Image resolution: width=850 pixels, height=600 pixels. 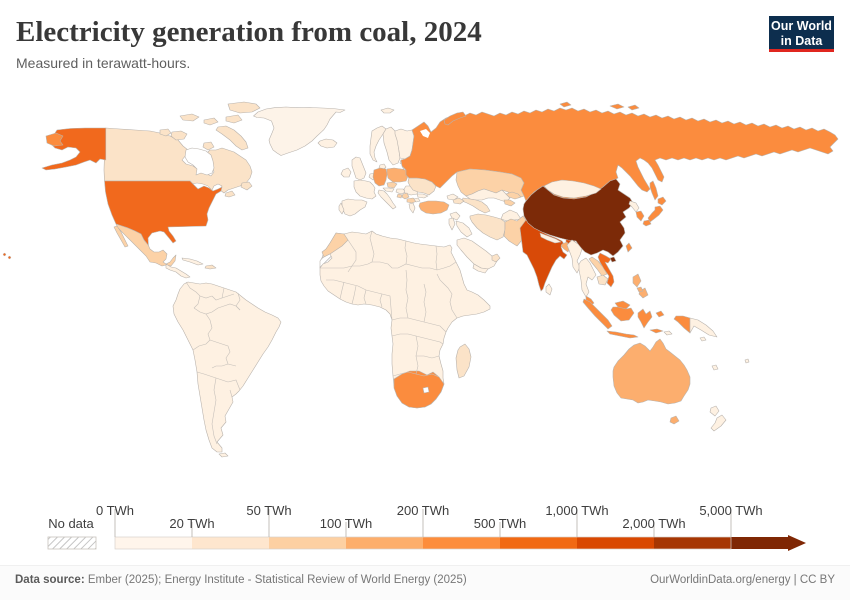 I want to click on svg-text: 100 TWh, so click(x=346, y=523).